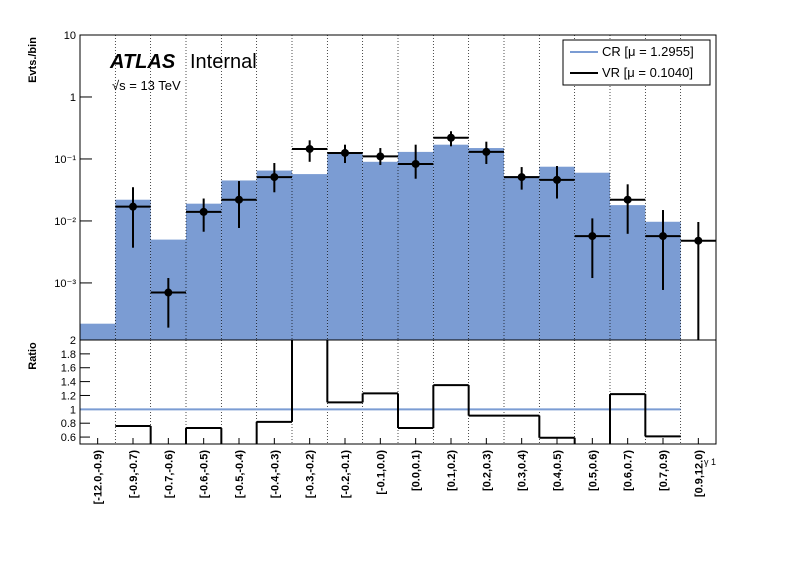 The height and width of the screenshot is (572, 796). Describe the element at coordinates (647, 72) in the screenshot. I see `legend-label: VR [μ = 0.1040]` at that location.